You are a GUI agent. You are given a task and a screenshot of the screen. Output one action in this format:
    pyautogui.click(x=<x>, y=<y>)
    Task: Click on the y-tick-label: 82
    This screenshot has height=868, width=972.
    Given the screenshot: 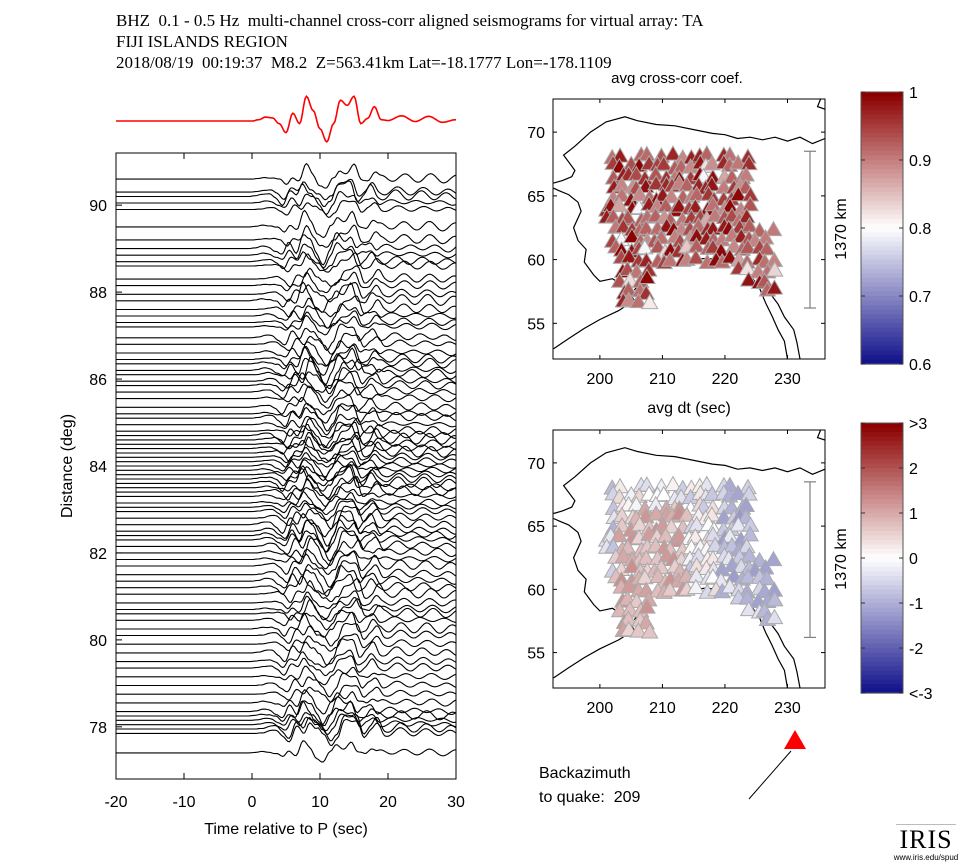 What is the action you would take?
    pyautogui.click(x=98, y=554)
    